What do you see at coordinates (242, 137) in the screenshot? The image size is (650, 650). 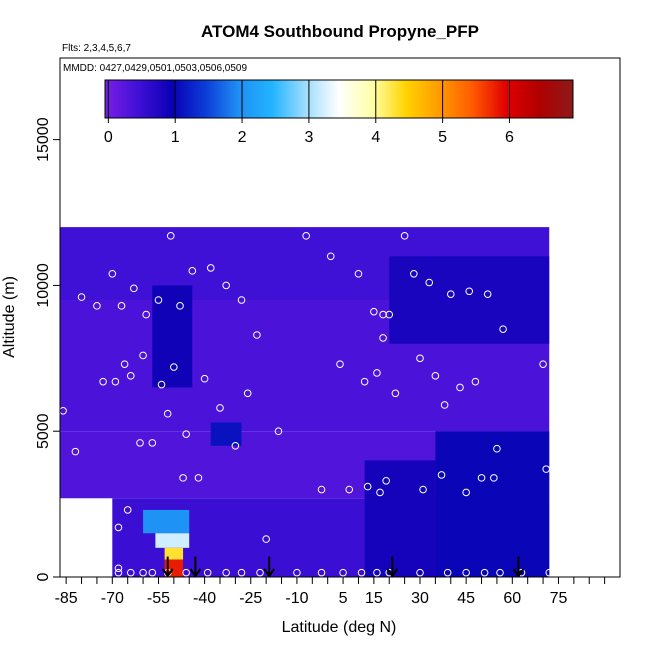 I see `colorbar-tick-label: 2` at bounding box center [242, 137].